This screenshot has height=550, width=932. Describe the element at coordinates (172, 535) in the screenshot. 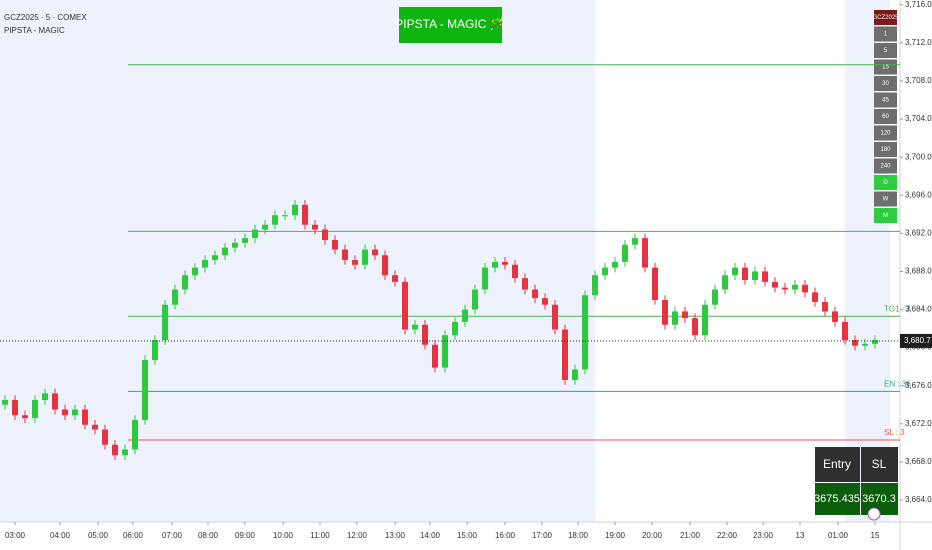

I see `x-tick-label: 07:00` at that location.